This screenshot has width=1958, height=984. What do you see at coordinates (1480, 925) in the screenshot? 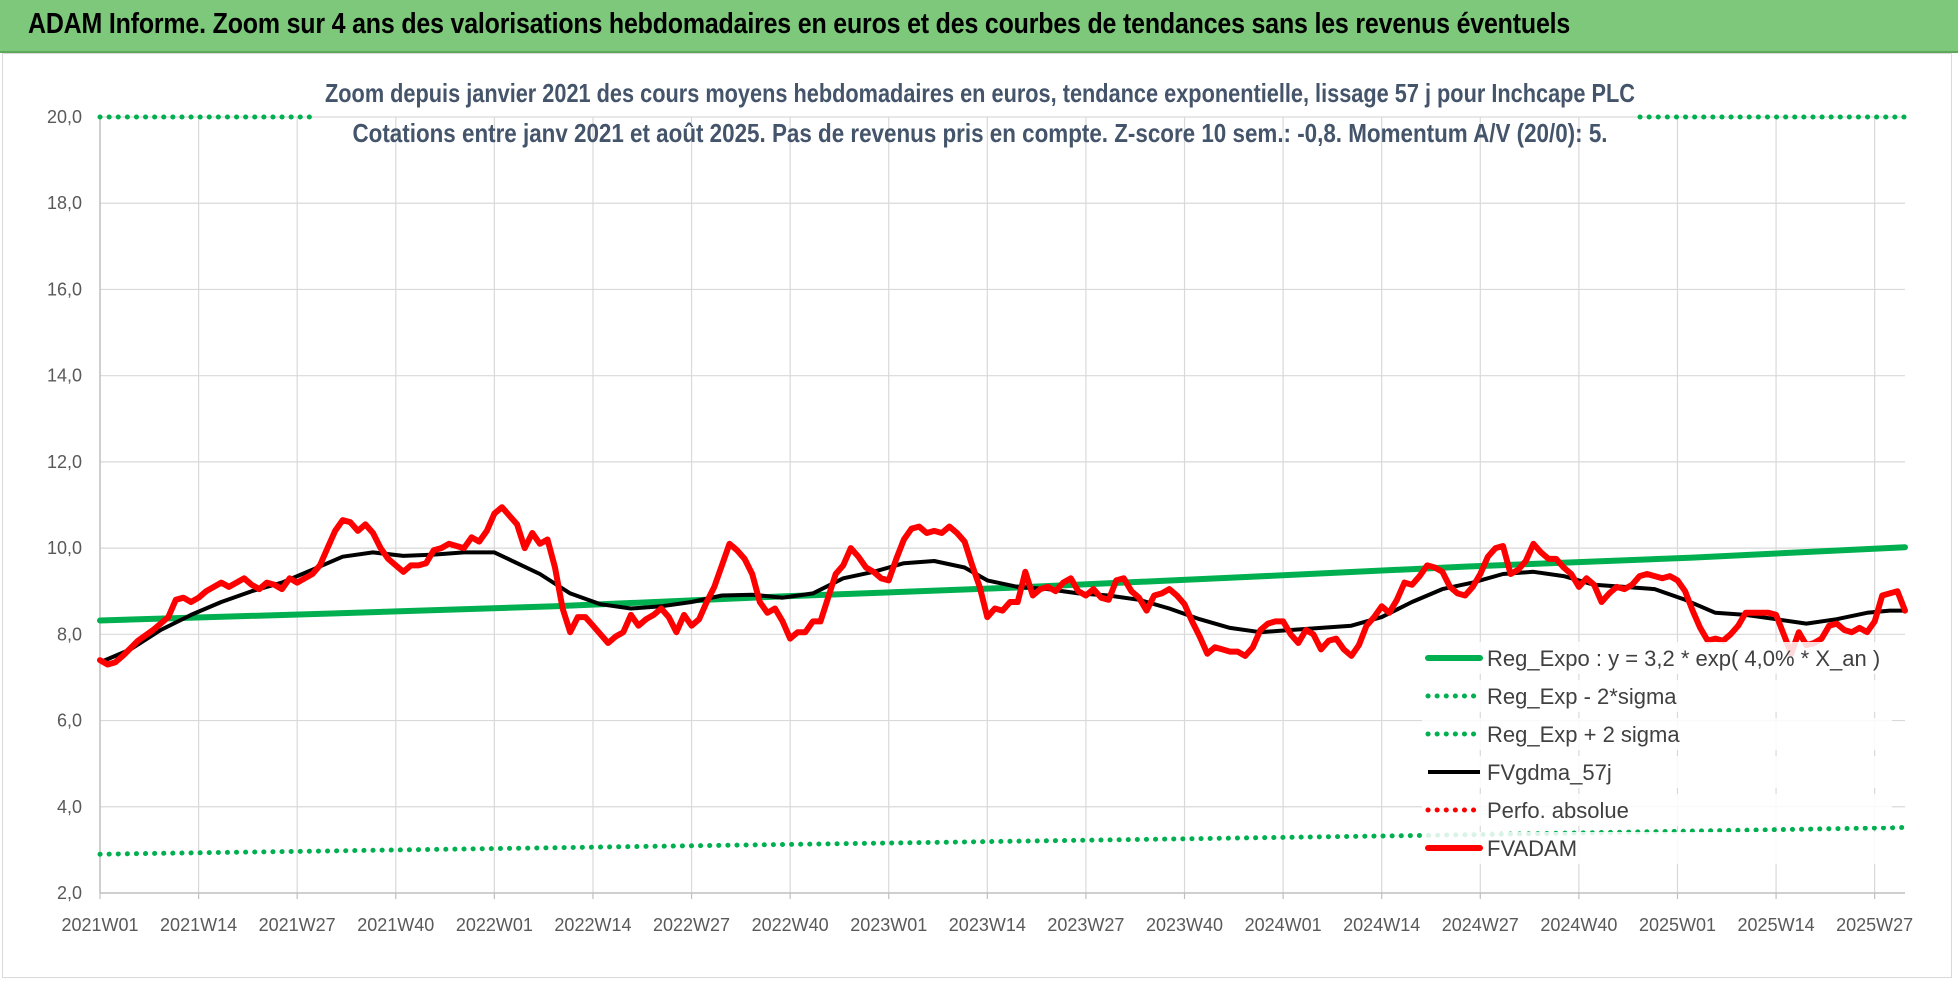
I see `x-tick-label: 2024W27` at bounding box center [1480, 925].